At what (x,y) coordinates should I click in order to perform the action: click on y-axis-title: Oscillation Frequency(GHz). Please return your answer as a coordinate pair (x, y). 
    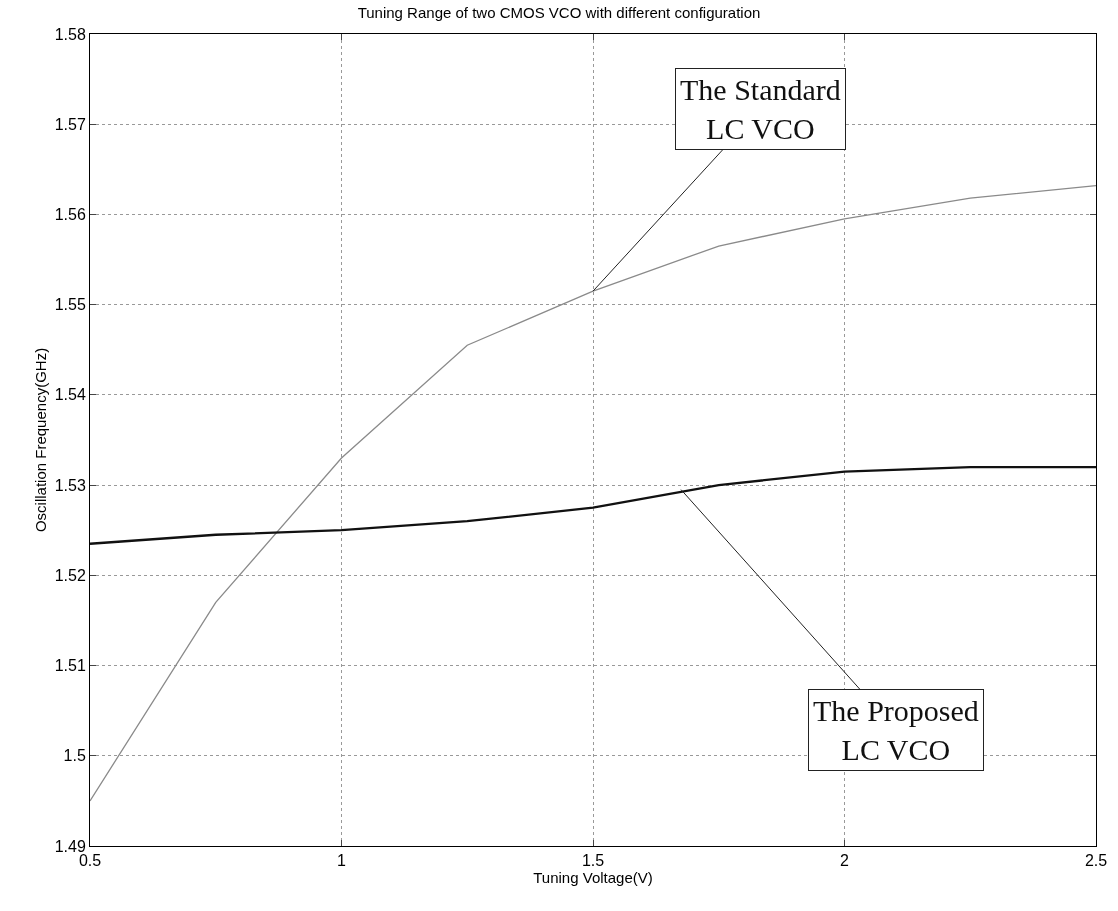
    Looking at the image, I should click on (40, 440).